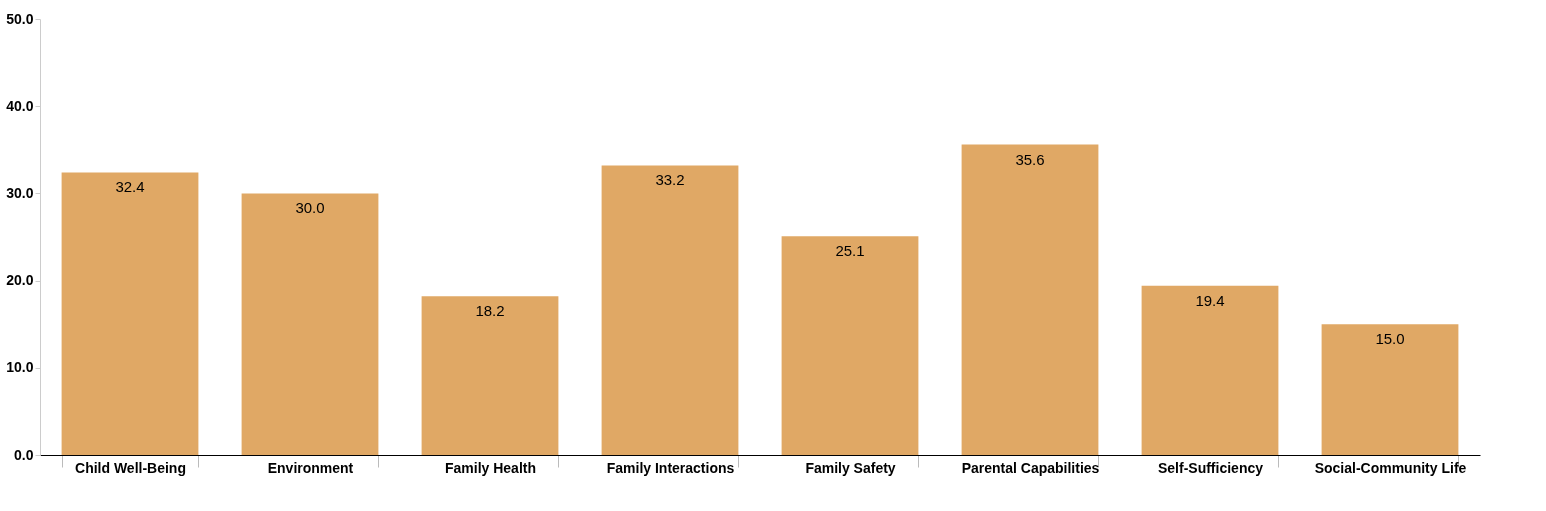 The height and width of the screenshot is (511, 1546). What do you see at coordinates (310, 208) in the screenshot?
I see `data-label: 30.0` at bounding box center [310, 208].